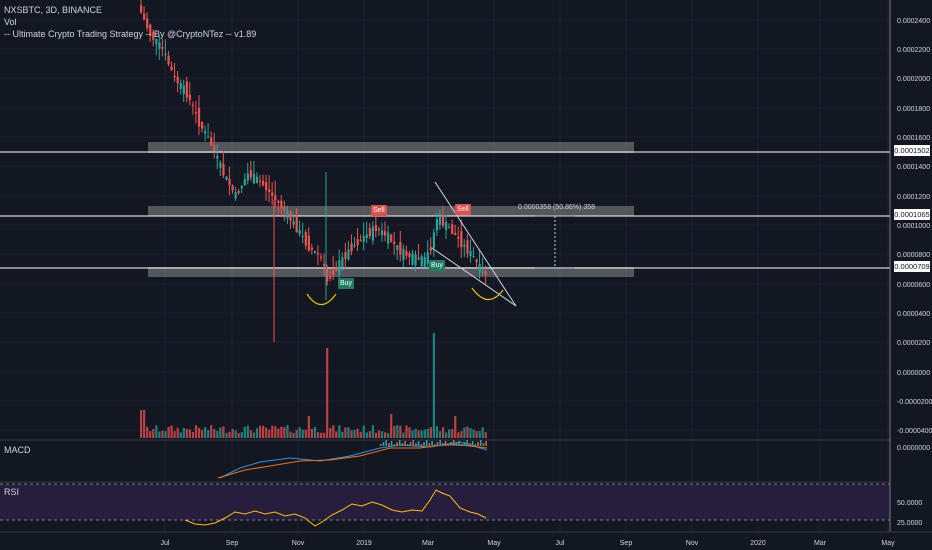 Image resolution: width=932 pixels, height=550 pixels. Describe the element at coordinates (487, 294) in the screenshot. I see `cup-arc` at that location.